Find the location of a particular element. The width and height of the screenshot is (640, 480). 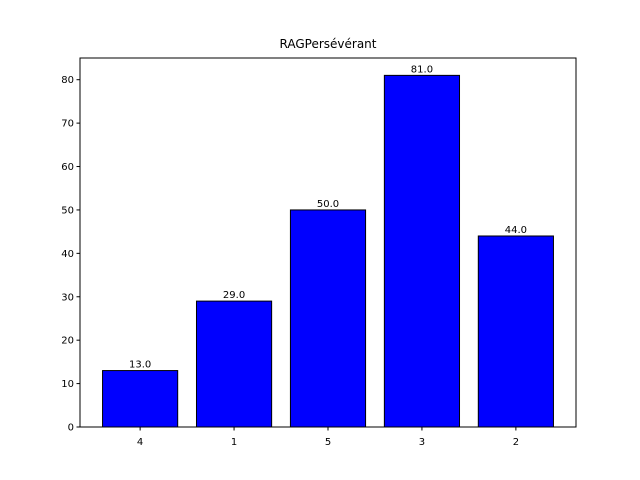

x-tick-label: 4 is located at coordinates (140, 442).